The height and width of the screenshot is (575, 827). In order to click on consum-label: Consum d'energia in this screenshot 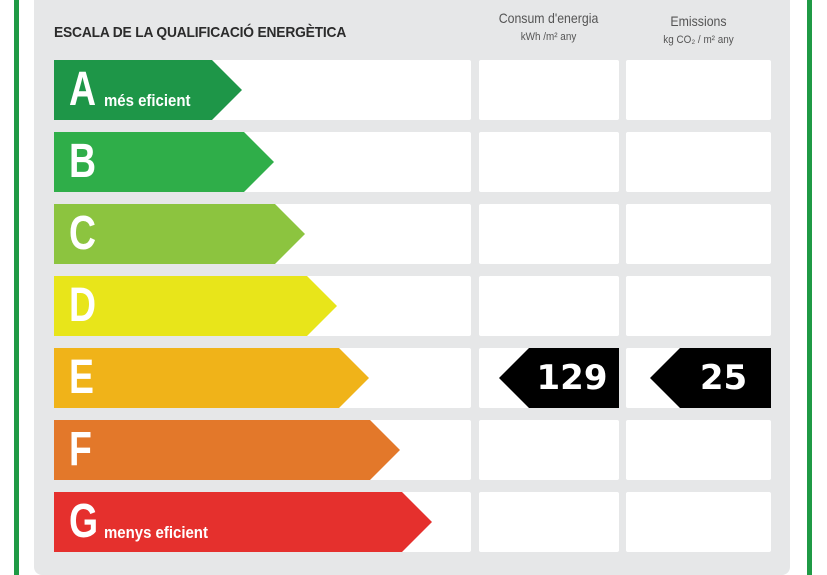, I will do `click(548, 18)`.